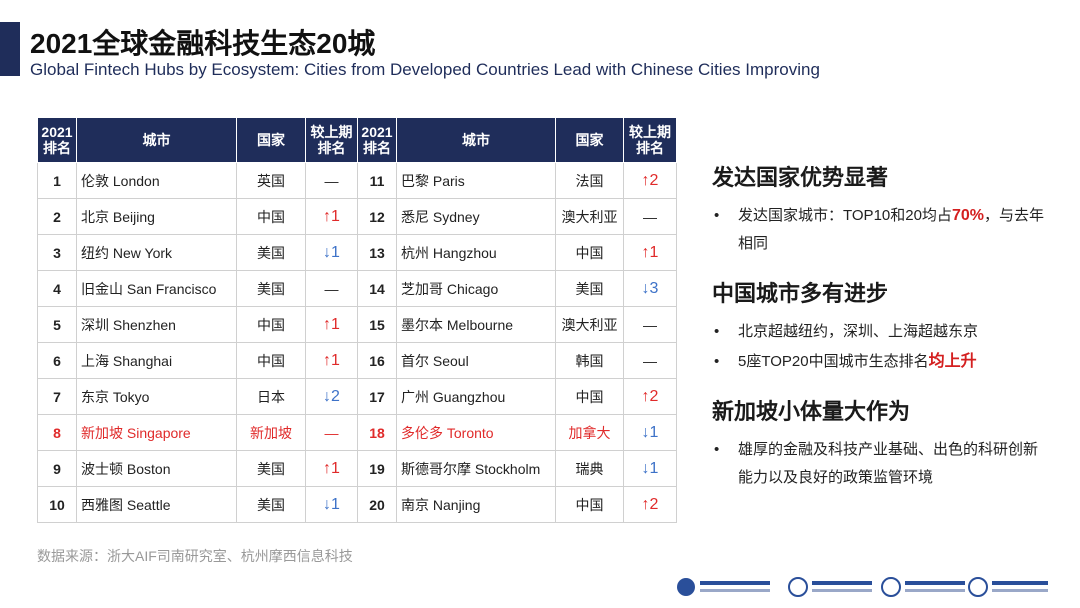  I want to click on city: 西雅图 Seattle, so click(156, 504).